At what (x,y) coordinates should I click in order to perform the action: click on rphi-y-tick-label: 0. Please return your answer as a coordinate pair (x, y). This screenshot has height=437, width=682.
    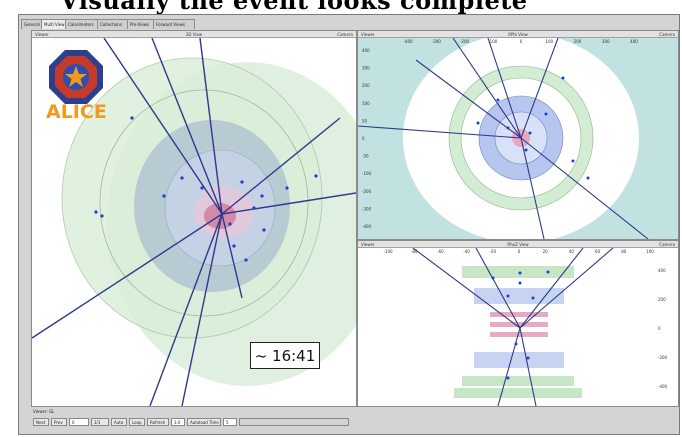
    Looking at the image, I should click on (363, 138).